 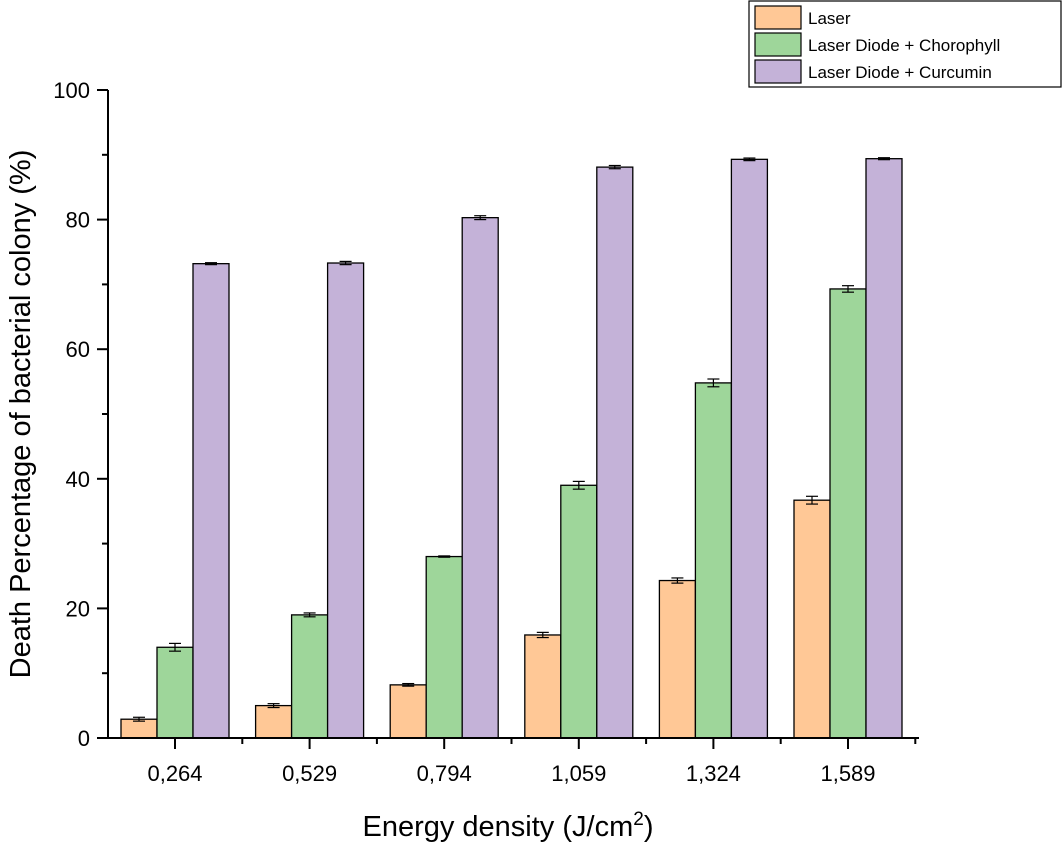 What do you see at coordinates (829, 18) in the screenshot?
I see `legend-label: Laser` at bounding box center [829, 18].